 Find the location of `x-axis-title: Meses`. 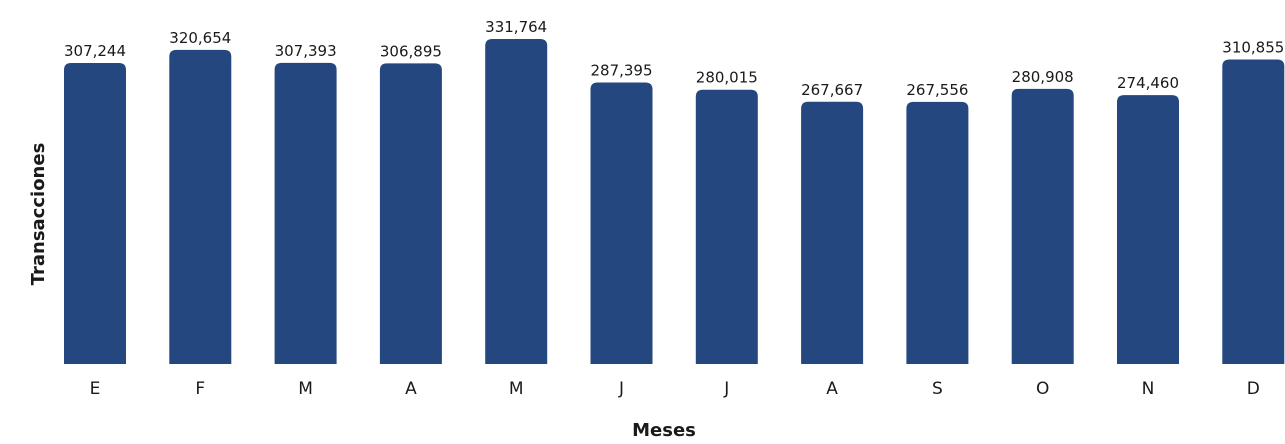

x-axis-title: Meses is located at coordinates (664, 429).